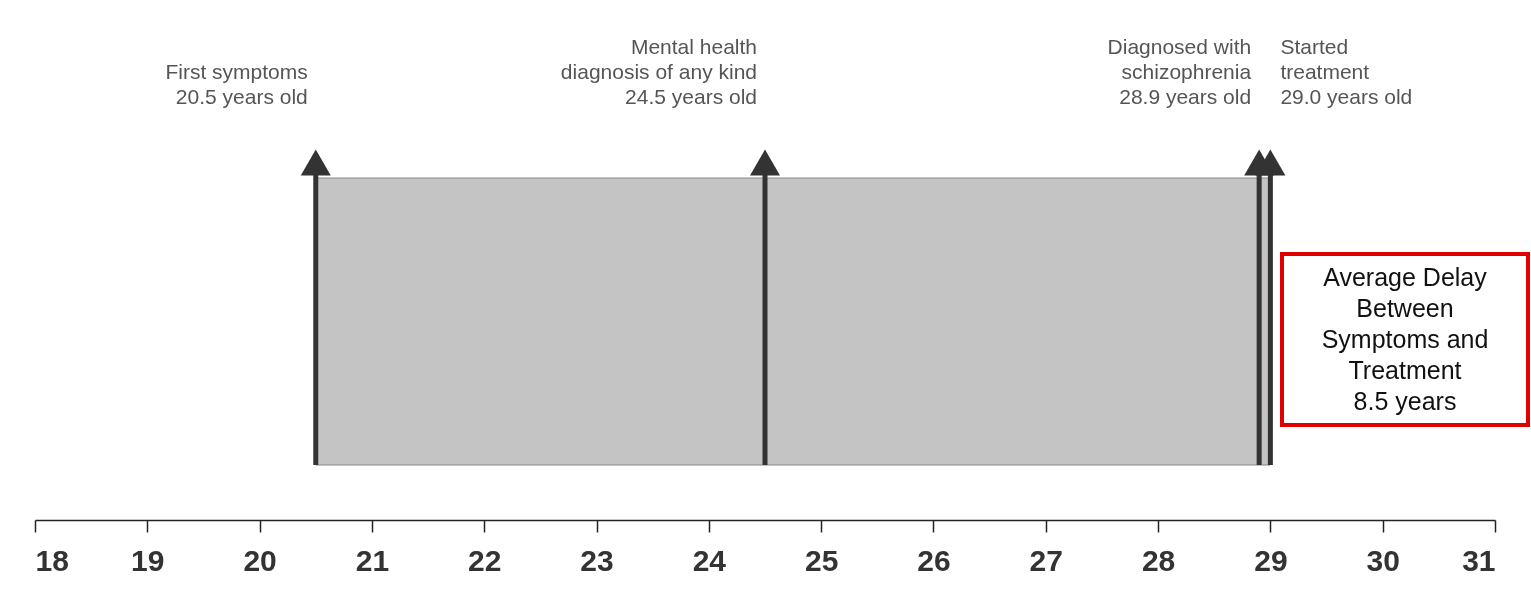  I want to click on ref-line-label: Started treatment 29.0 years old, so click(1346, 71).